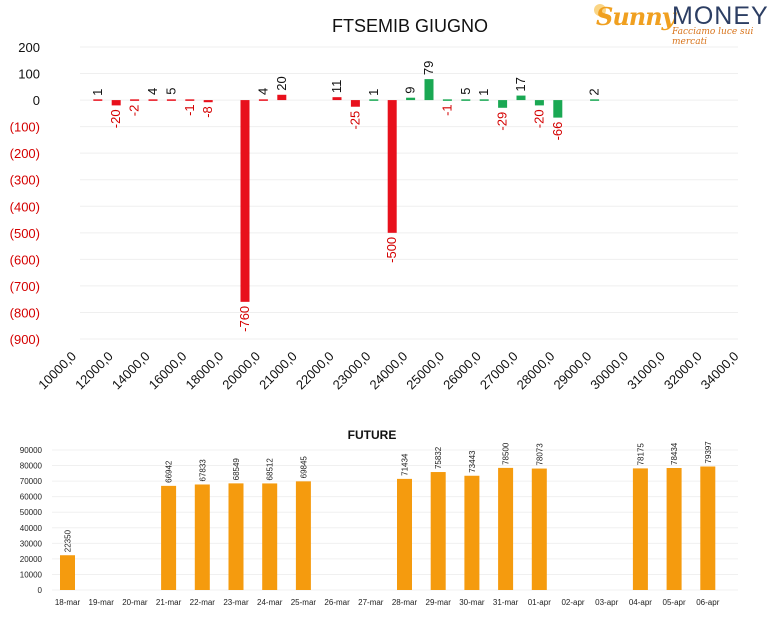 The height and width of the screenshot is (619, 776). What do you see at coordinates (372, 435) in the screenshot?
I see `future-chart-title: FUTURE` at bounding box center [372, 435].